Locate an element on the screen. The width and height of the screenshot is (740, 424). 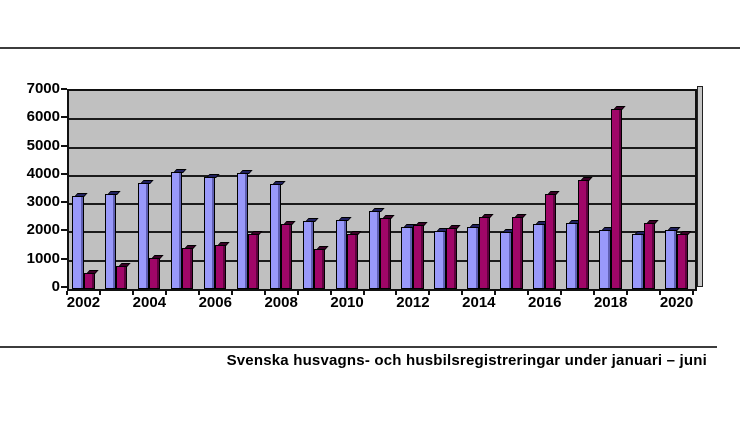
x-axis-label-2008: 2008 is located at coordinates (281, 302).